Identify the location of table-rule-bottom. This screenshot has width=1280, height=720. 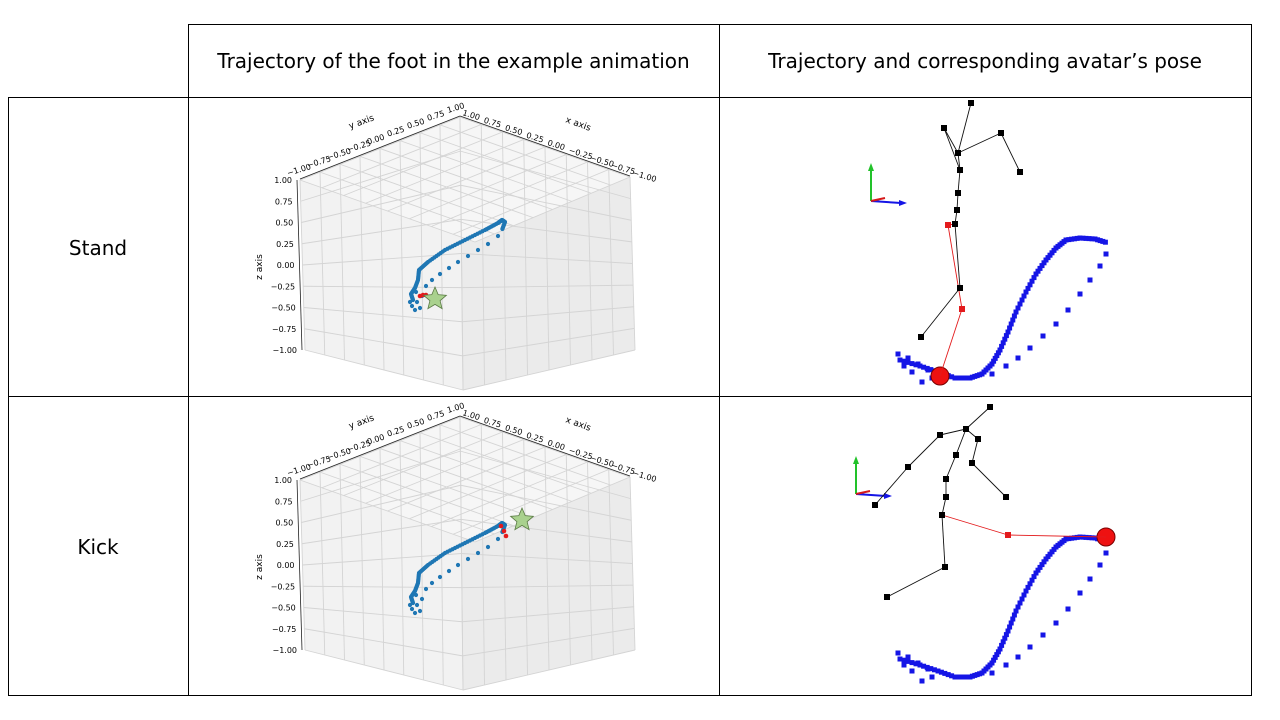
(630, 695).